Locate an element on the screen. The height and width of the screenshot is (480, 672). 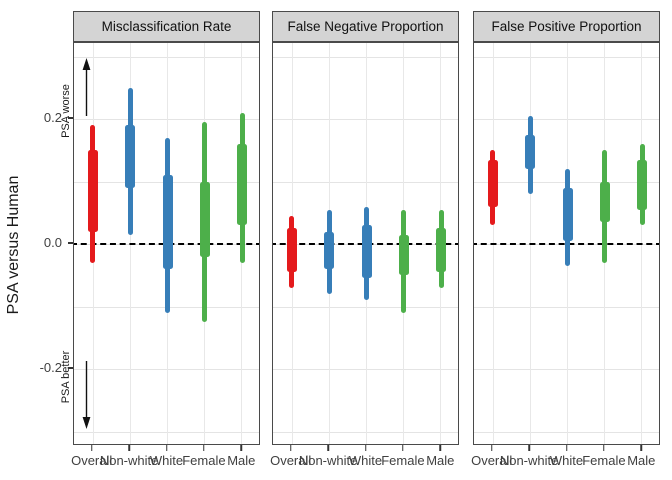
facet-title: False Positive Proportion is located at coordinates (566, 26).